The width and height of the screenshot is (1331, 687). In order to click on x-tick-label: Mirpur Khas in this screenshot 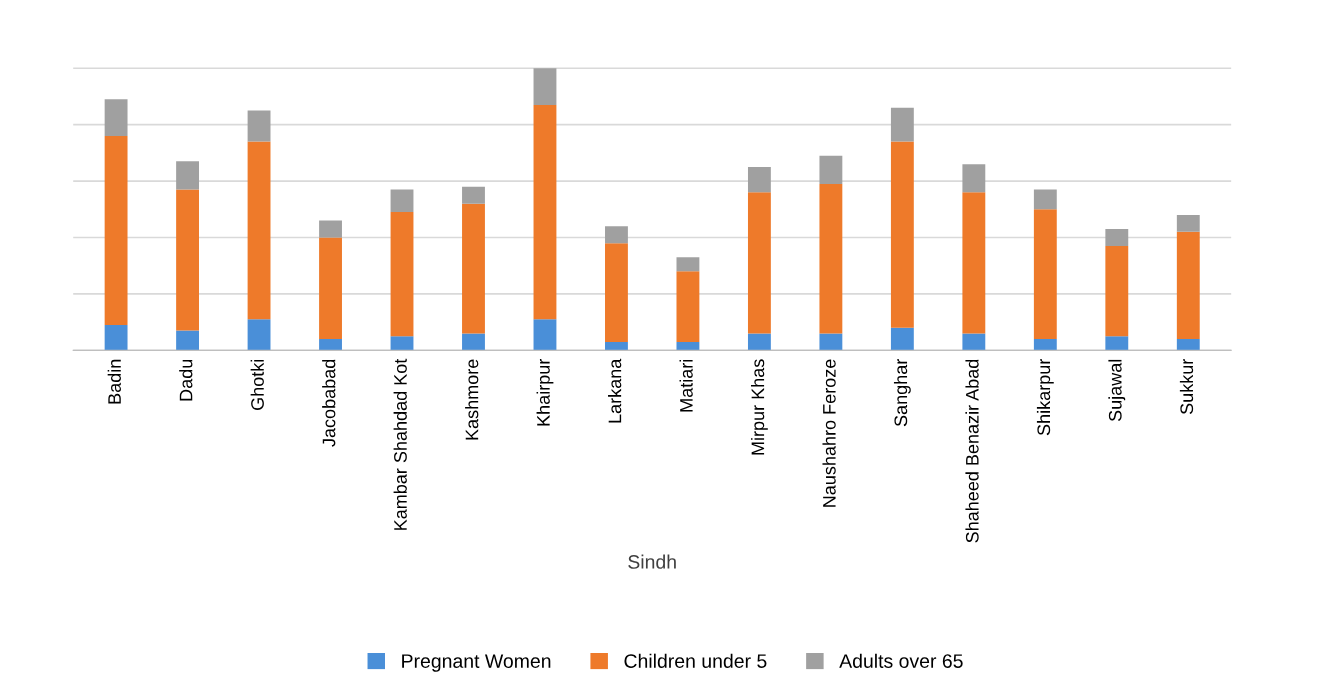, I will do `click(759, 407)`.